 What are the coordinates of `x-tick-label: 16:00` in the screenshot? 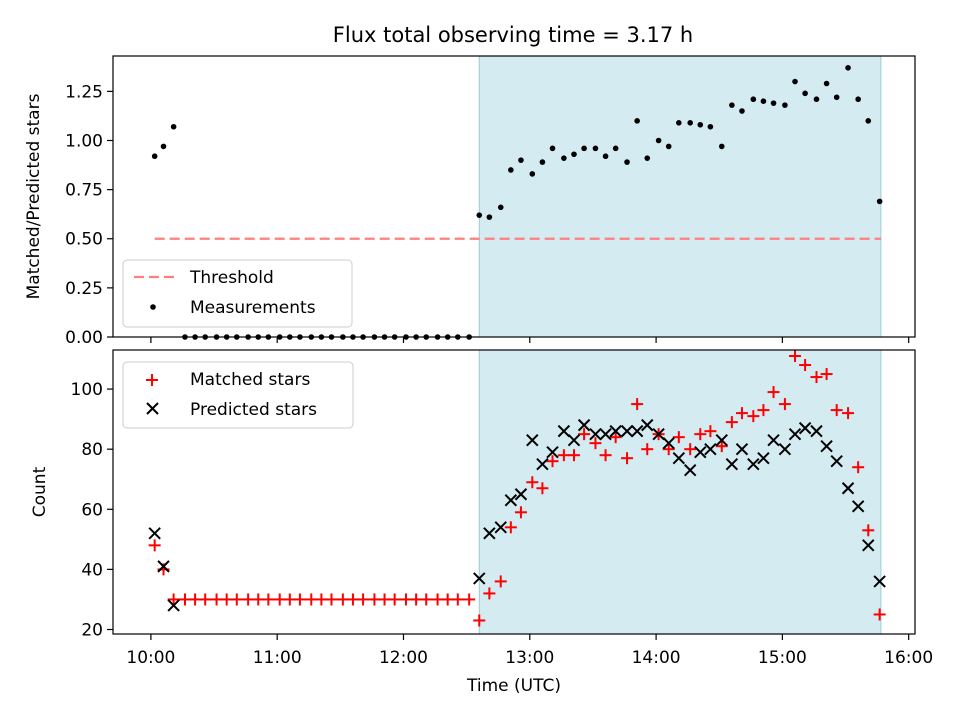 It's located at (908, 658).